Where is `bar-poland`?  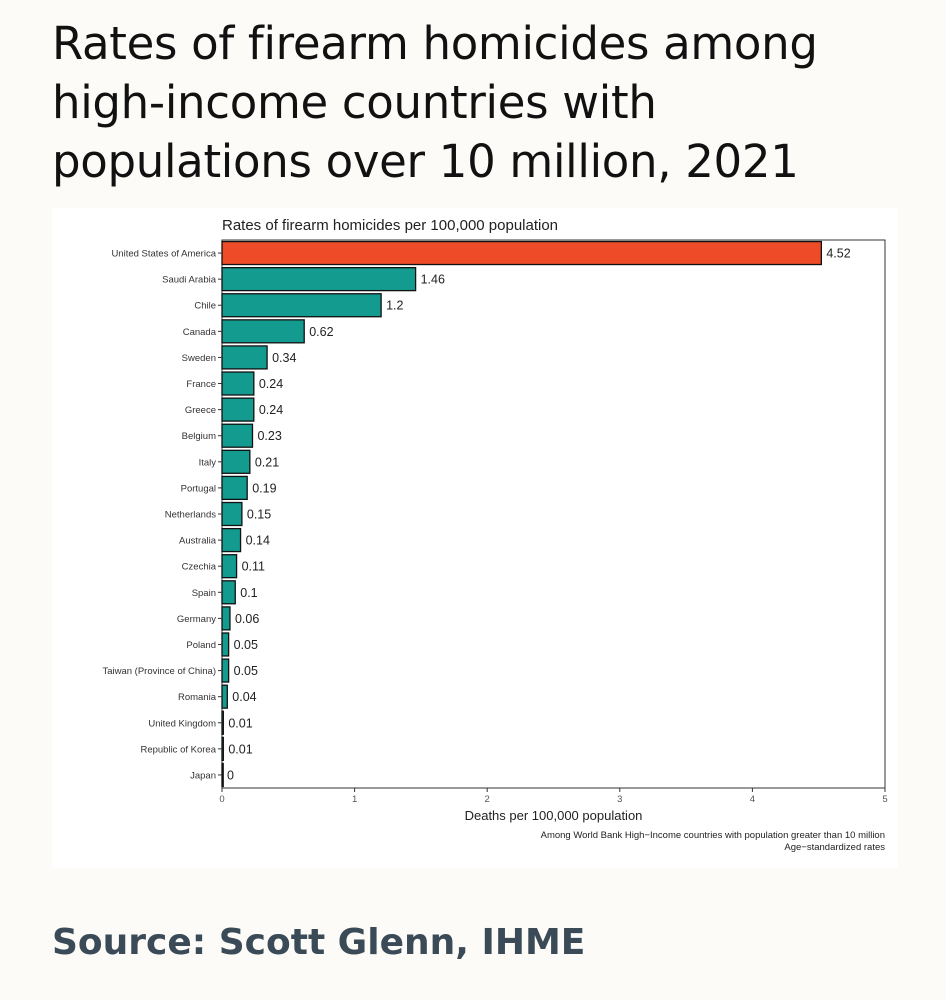 bar-poland is located at coordinates (225, 644).